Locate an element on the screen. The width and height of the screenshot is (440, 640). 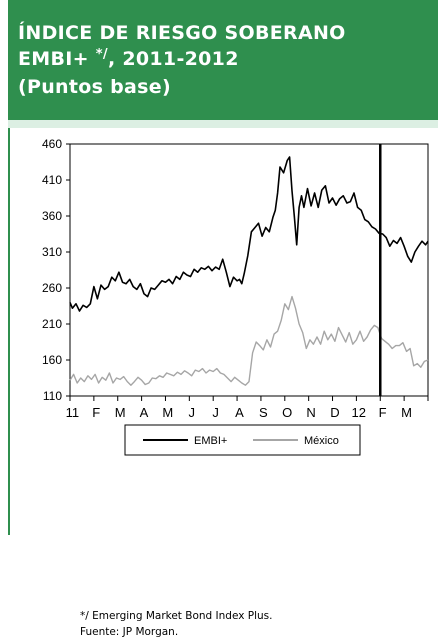
x-tick-label: D is located at coordinates (334, 412).